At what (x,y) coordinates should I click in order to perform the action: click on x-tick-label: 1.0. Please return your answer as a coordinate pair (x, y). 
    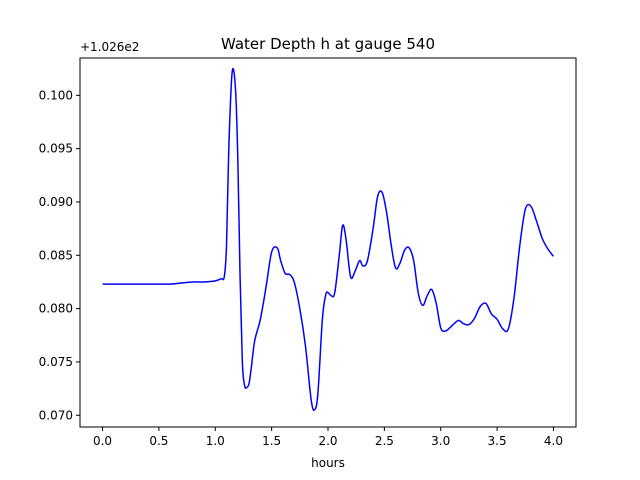
    Looking at the image, I should click on (215, 441).